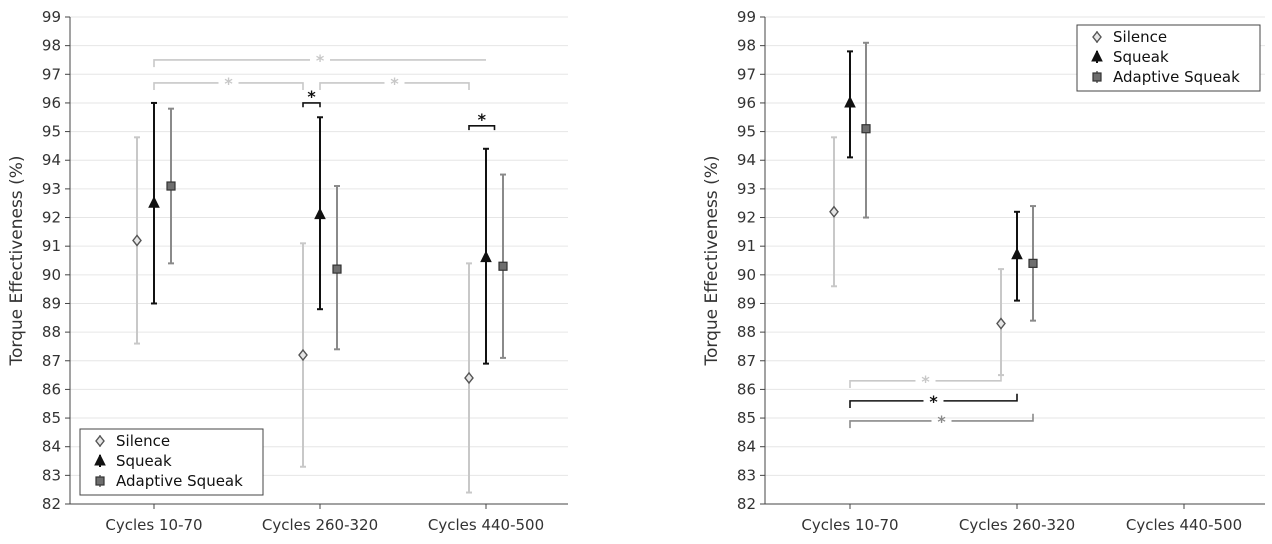  I want to click on right-legend-label: Squeak, so click(1141, 57).